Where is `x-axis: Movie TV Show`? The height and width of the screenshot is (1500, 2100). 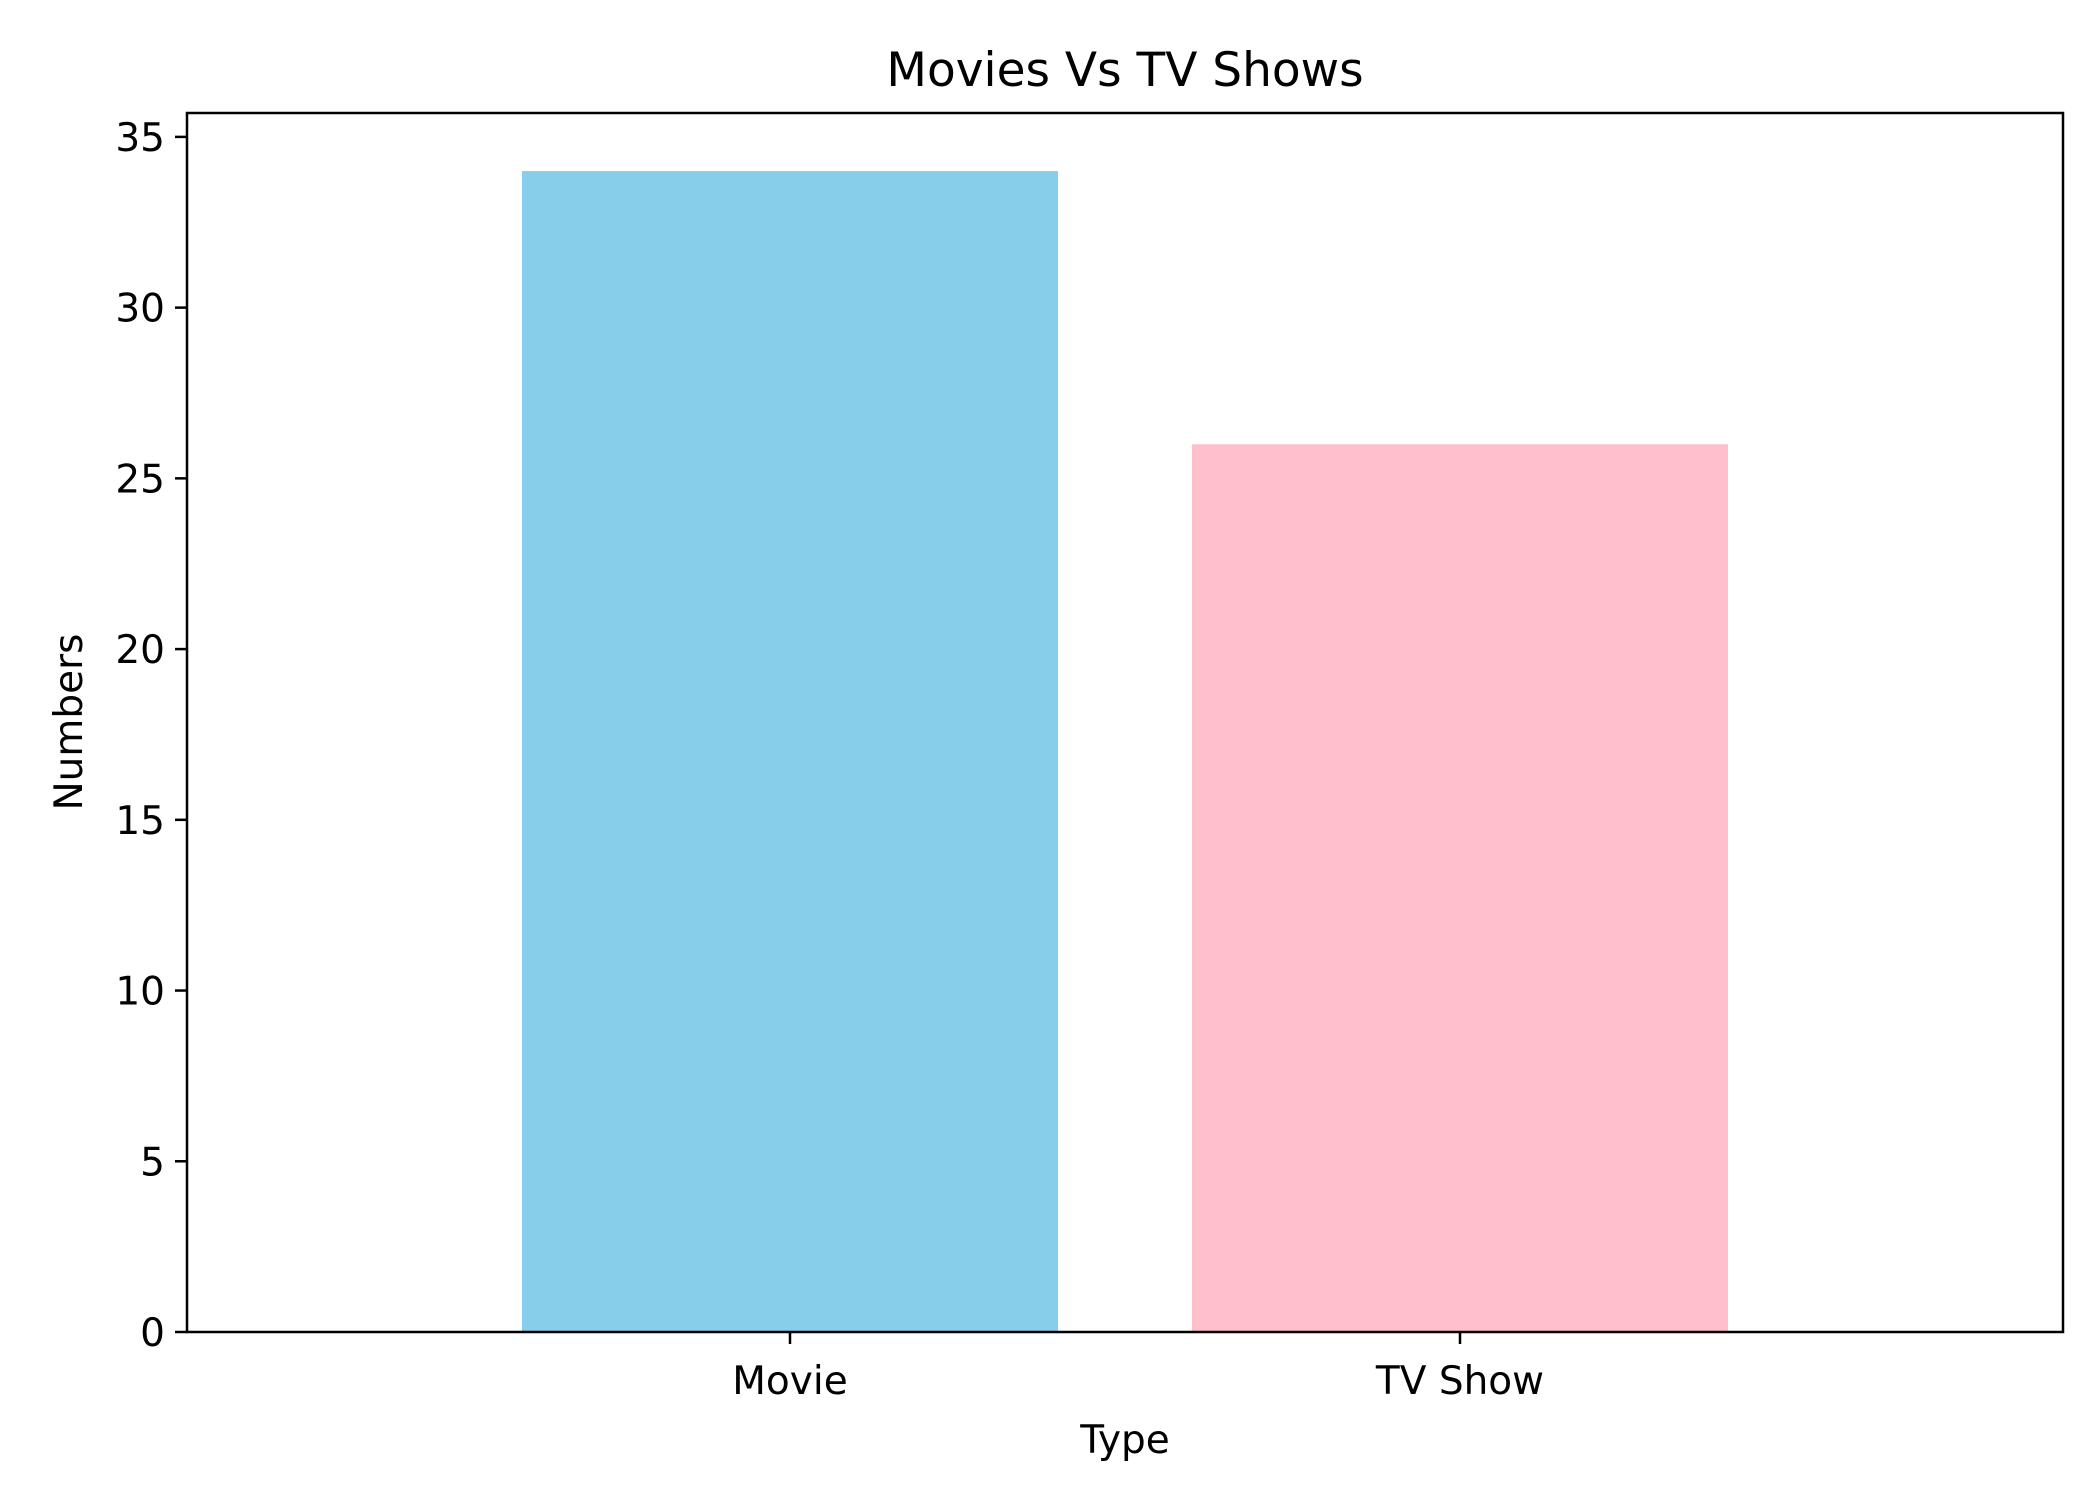 x-axis: Movie TV Show is located at coordinates (1138, 1368).